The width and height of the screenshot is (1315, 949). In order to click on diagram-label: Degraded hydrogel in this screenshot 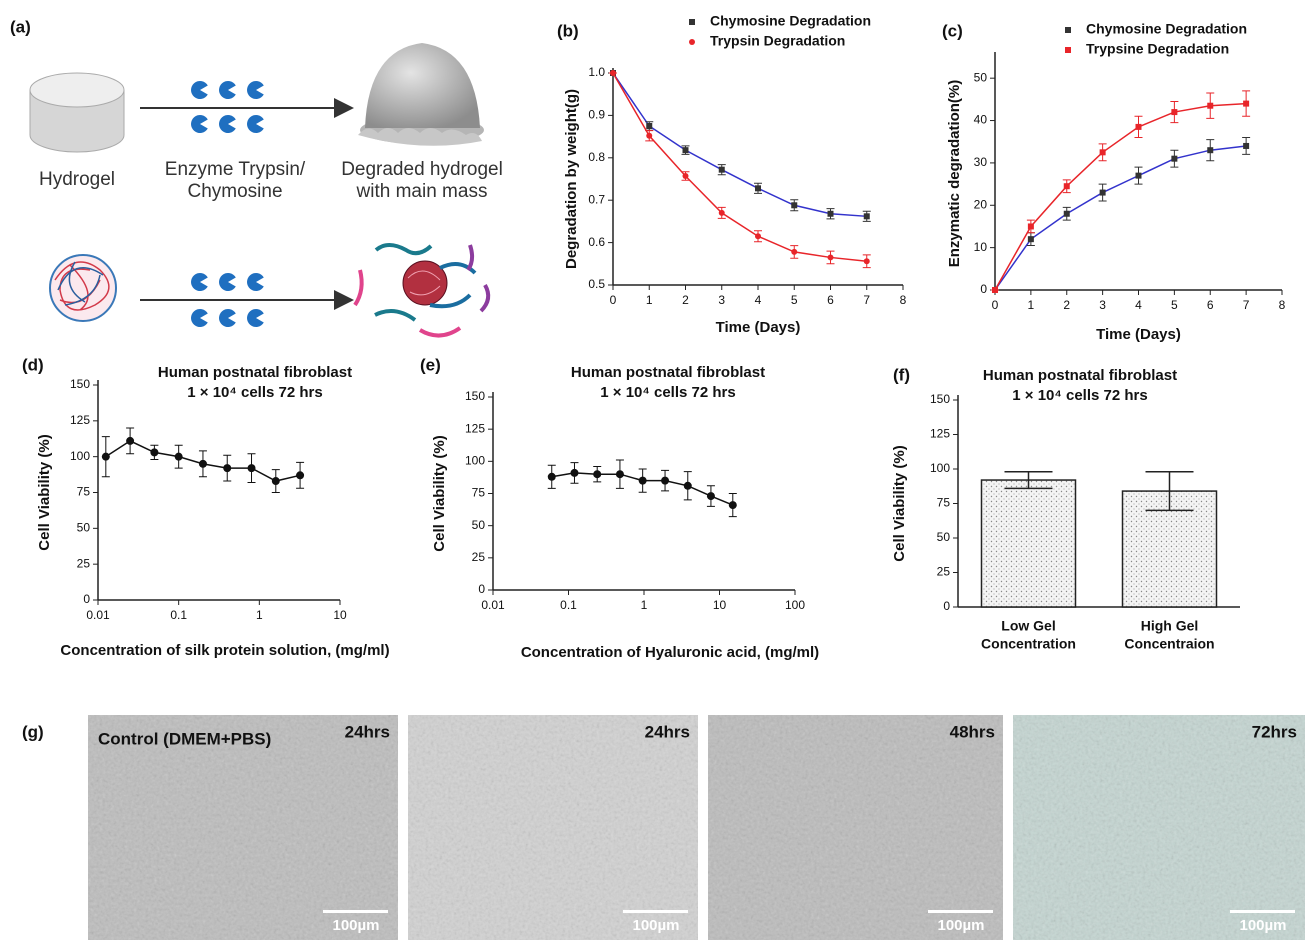, I will do `click(422, 169)`.